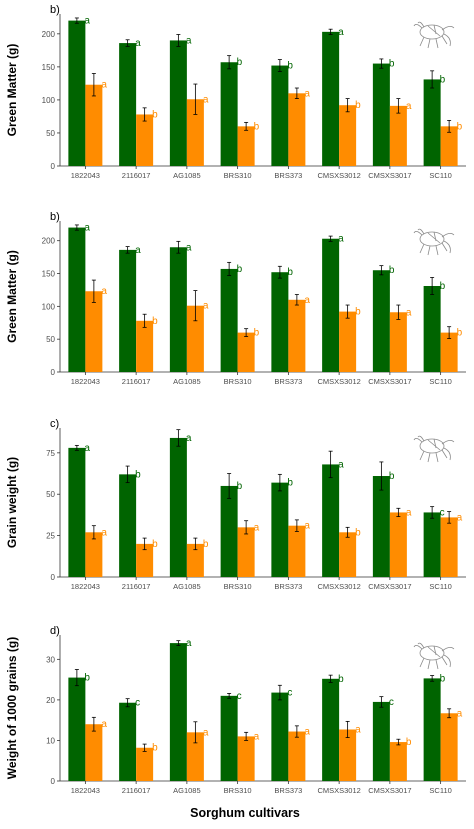 The height and width of the screenshot is (829, 474). I want to click on y-axis-label: Grain weight (g), so click(12, 502).